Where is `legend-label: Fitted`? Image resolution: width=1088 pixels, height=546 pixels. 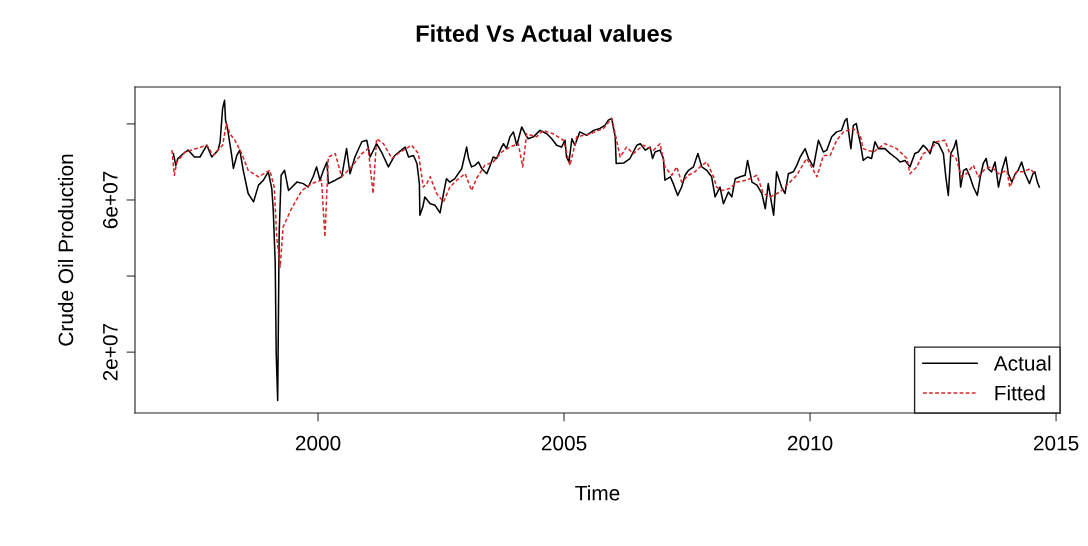 legend-label: Fitted is located at coordinates (1020, 393).